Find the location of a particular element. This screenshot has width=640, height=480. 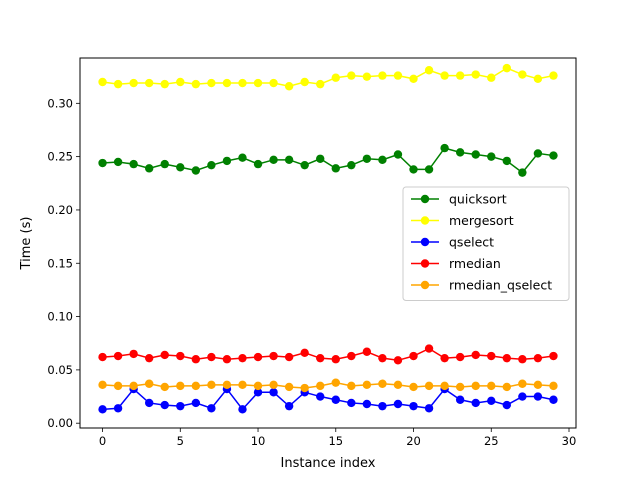

legend-label: rmedian is located at coordinates (475, 263).